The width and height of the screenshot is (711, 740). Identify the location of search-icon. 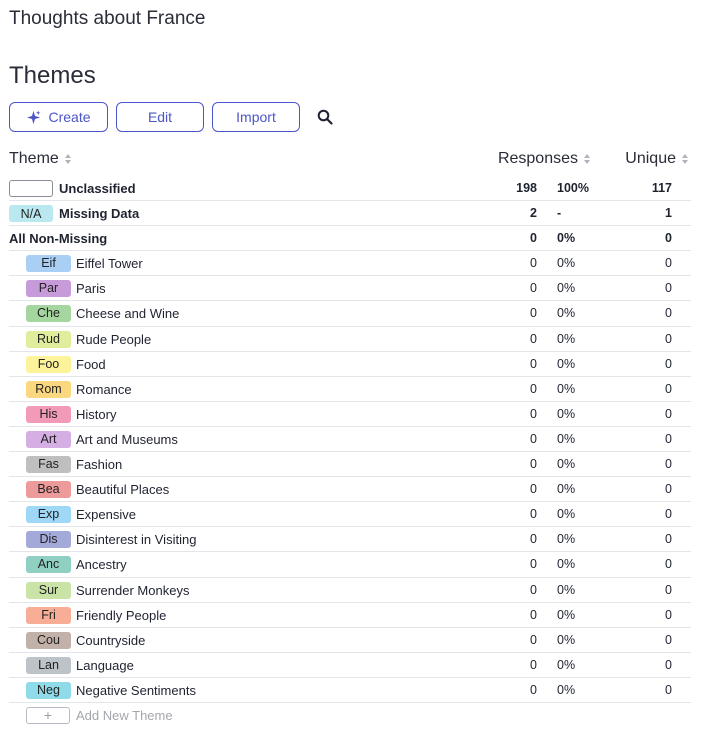
(325, 117).